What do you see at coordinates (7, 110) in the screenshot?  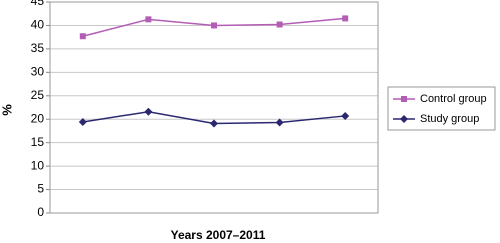 I see `y-axis-label: %` at bounding box center [7, 110].